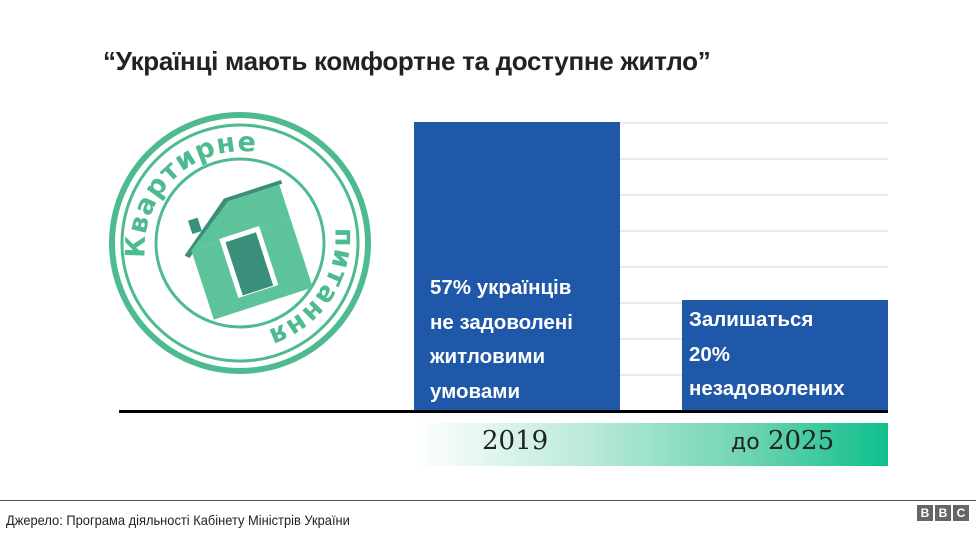  I want to click on x-axis-band, so click(651, 444).